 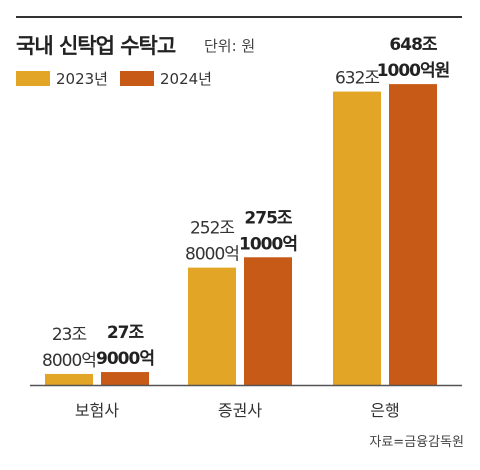 I want to click on data-label-증권사-2024년: 275조, so click(x=268, y=218).